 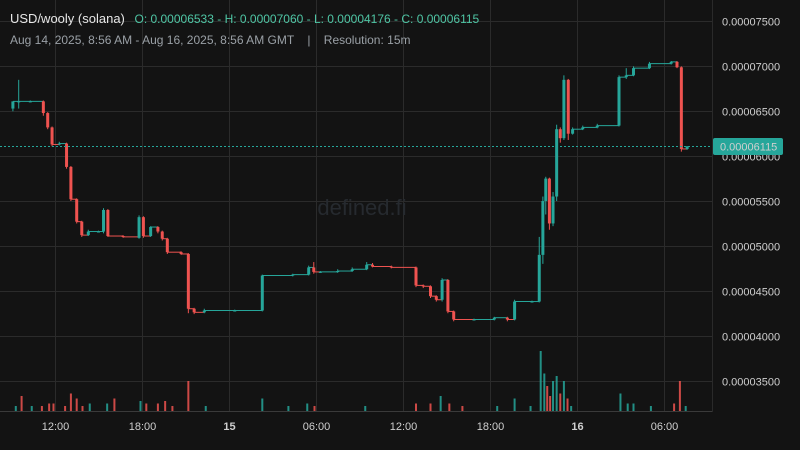 I want to click on volume-bars, so click(x=350, y=381).